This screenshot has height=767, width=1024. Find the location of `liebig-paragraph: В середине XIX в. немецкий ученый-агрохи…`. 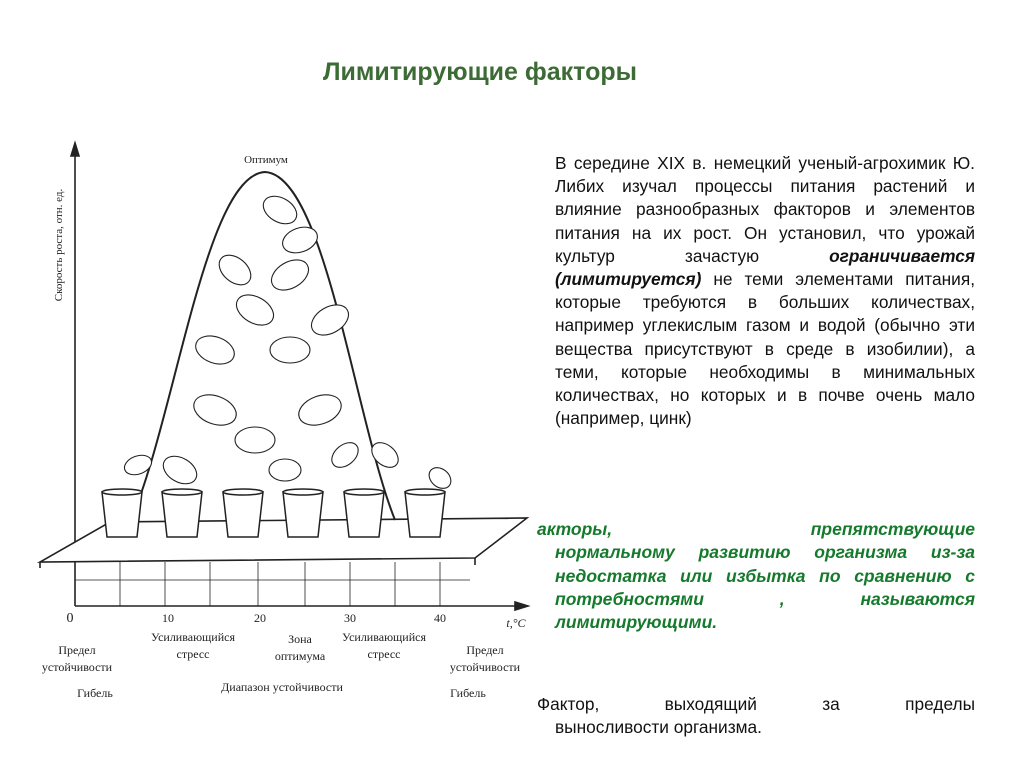

liebig-paragraph: В середине XIX в. немецкий ученый-агрохи… is located at coordinates (765, 291).